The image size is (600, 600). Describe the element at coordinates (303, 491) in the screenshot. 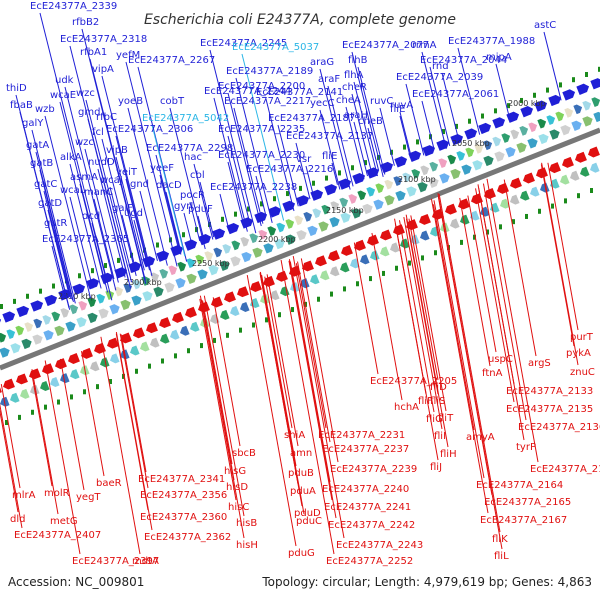

I see `reverse-gene-label: pduA` at that location.